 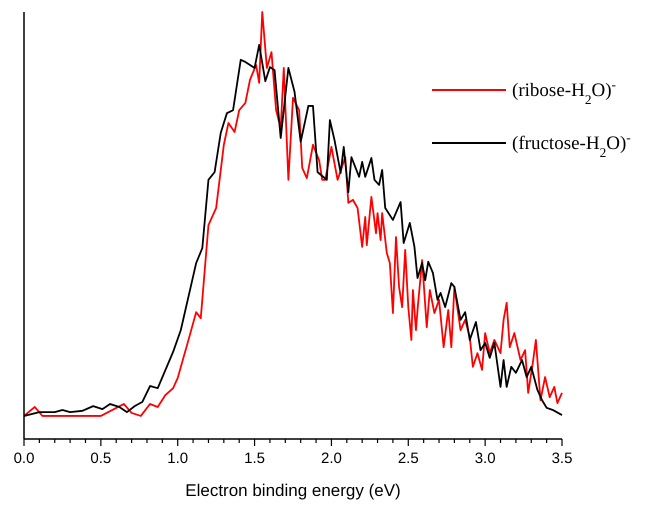 What do you see at coordinates (101, 458) in the screenshot?
I see `x-tick-label: 0.5` at bounding box center [101, 458].